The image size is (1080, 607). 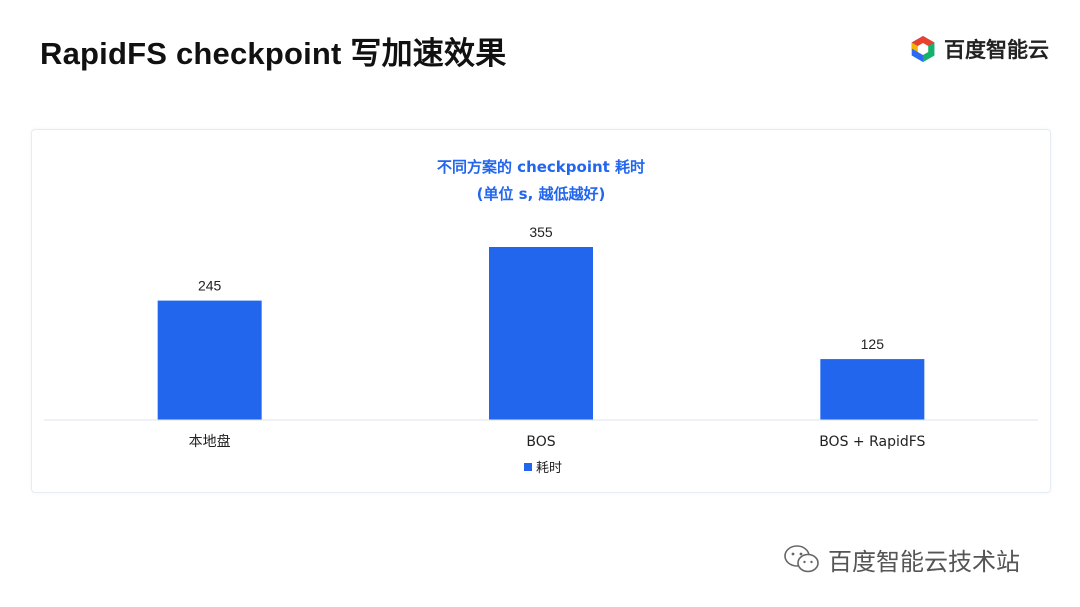 What do you see at coordinates (549, 468) in the screenshot?
I see `legend-label: 耗时` at bounding box center [549, 468].